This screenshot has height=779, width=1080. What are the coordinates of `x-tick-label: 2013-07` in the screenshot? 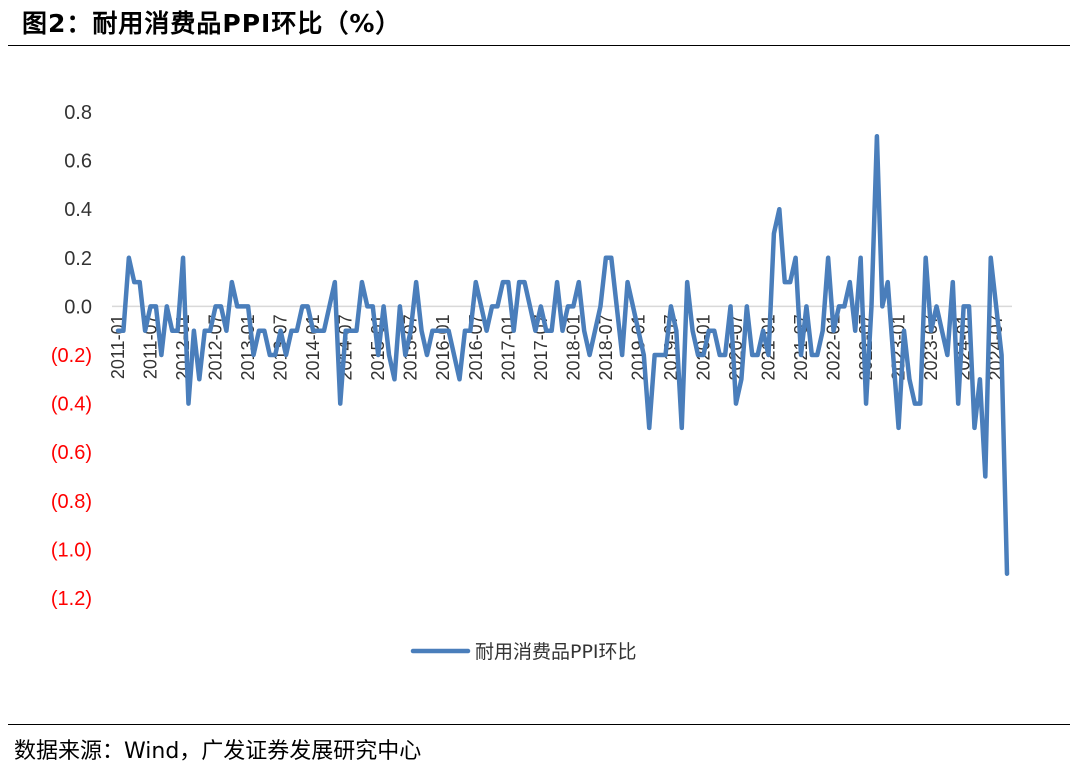 It's located at (281, 347).